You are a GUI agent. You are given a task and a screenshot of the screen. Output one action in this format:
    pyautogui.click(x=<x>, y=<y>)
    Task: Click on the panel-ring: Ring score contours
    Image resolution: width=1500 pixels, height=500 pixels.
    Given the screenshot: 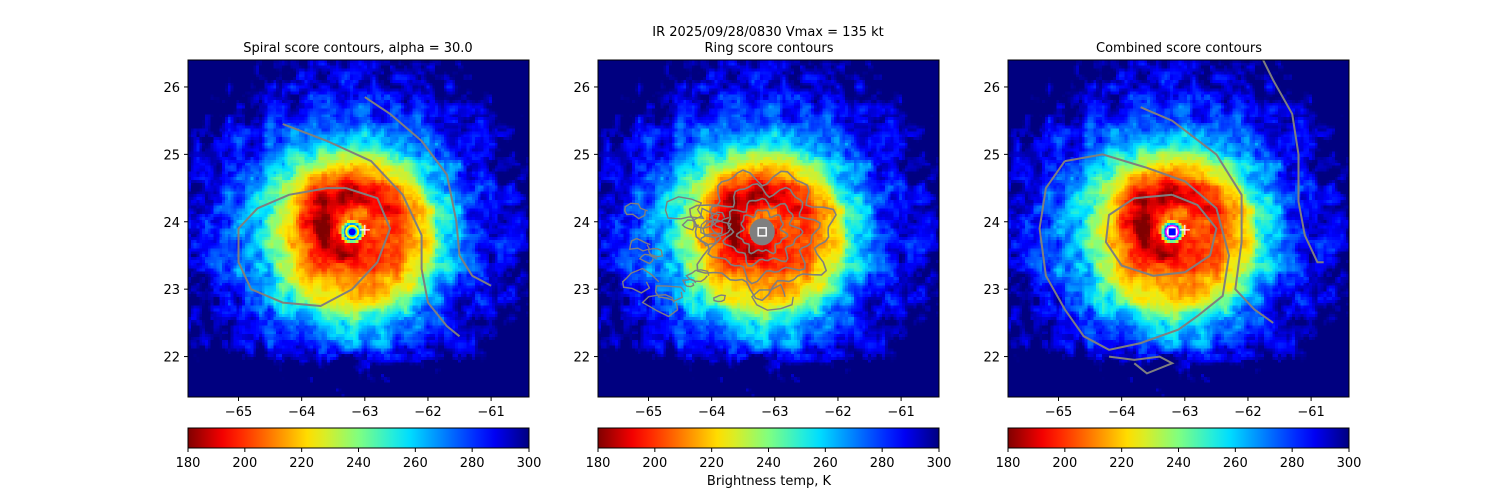 What is the action you would take?
    pyautogui.click(x=768, y=48)
    